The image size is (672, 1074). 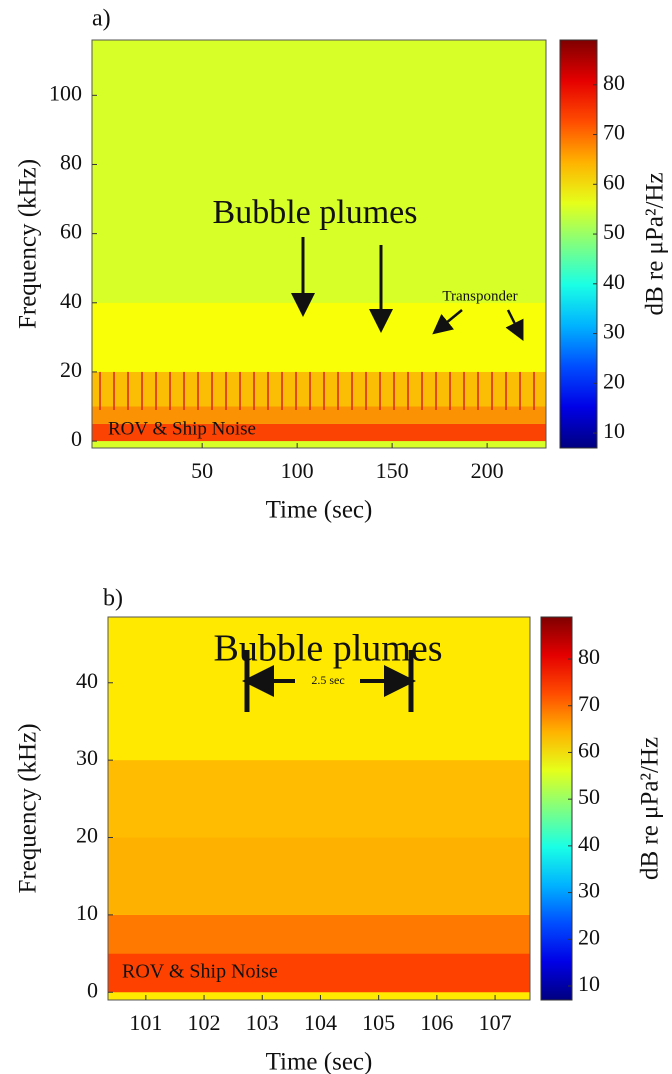 I want to click on x-tick-label: 107, so click(x=495, y=1022).